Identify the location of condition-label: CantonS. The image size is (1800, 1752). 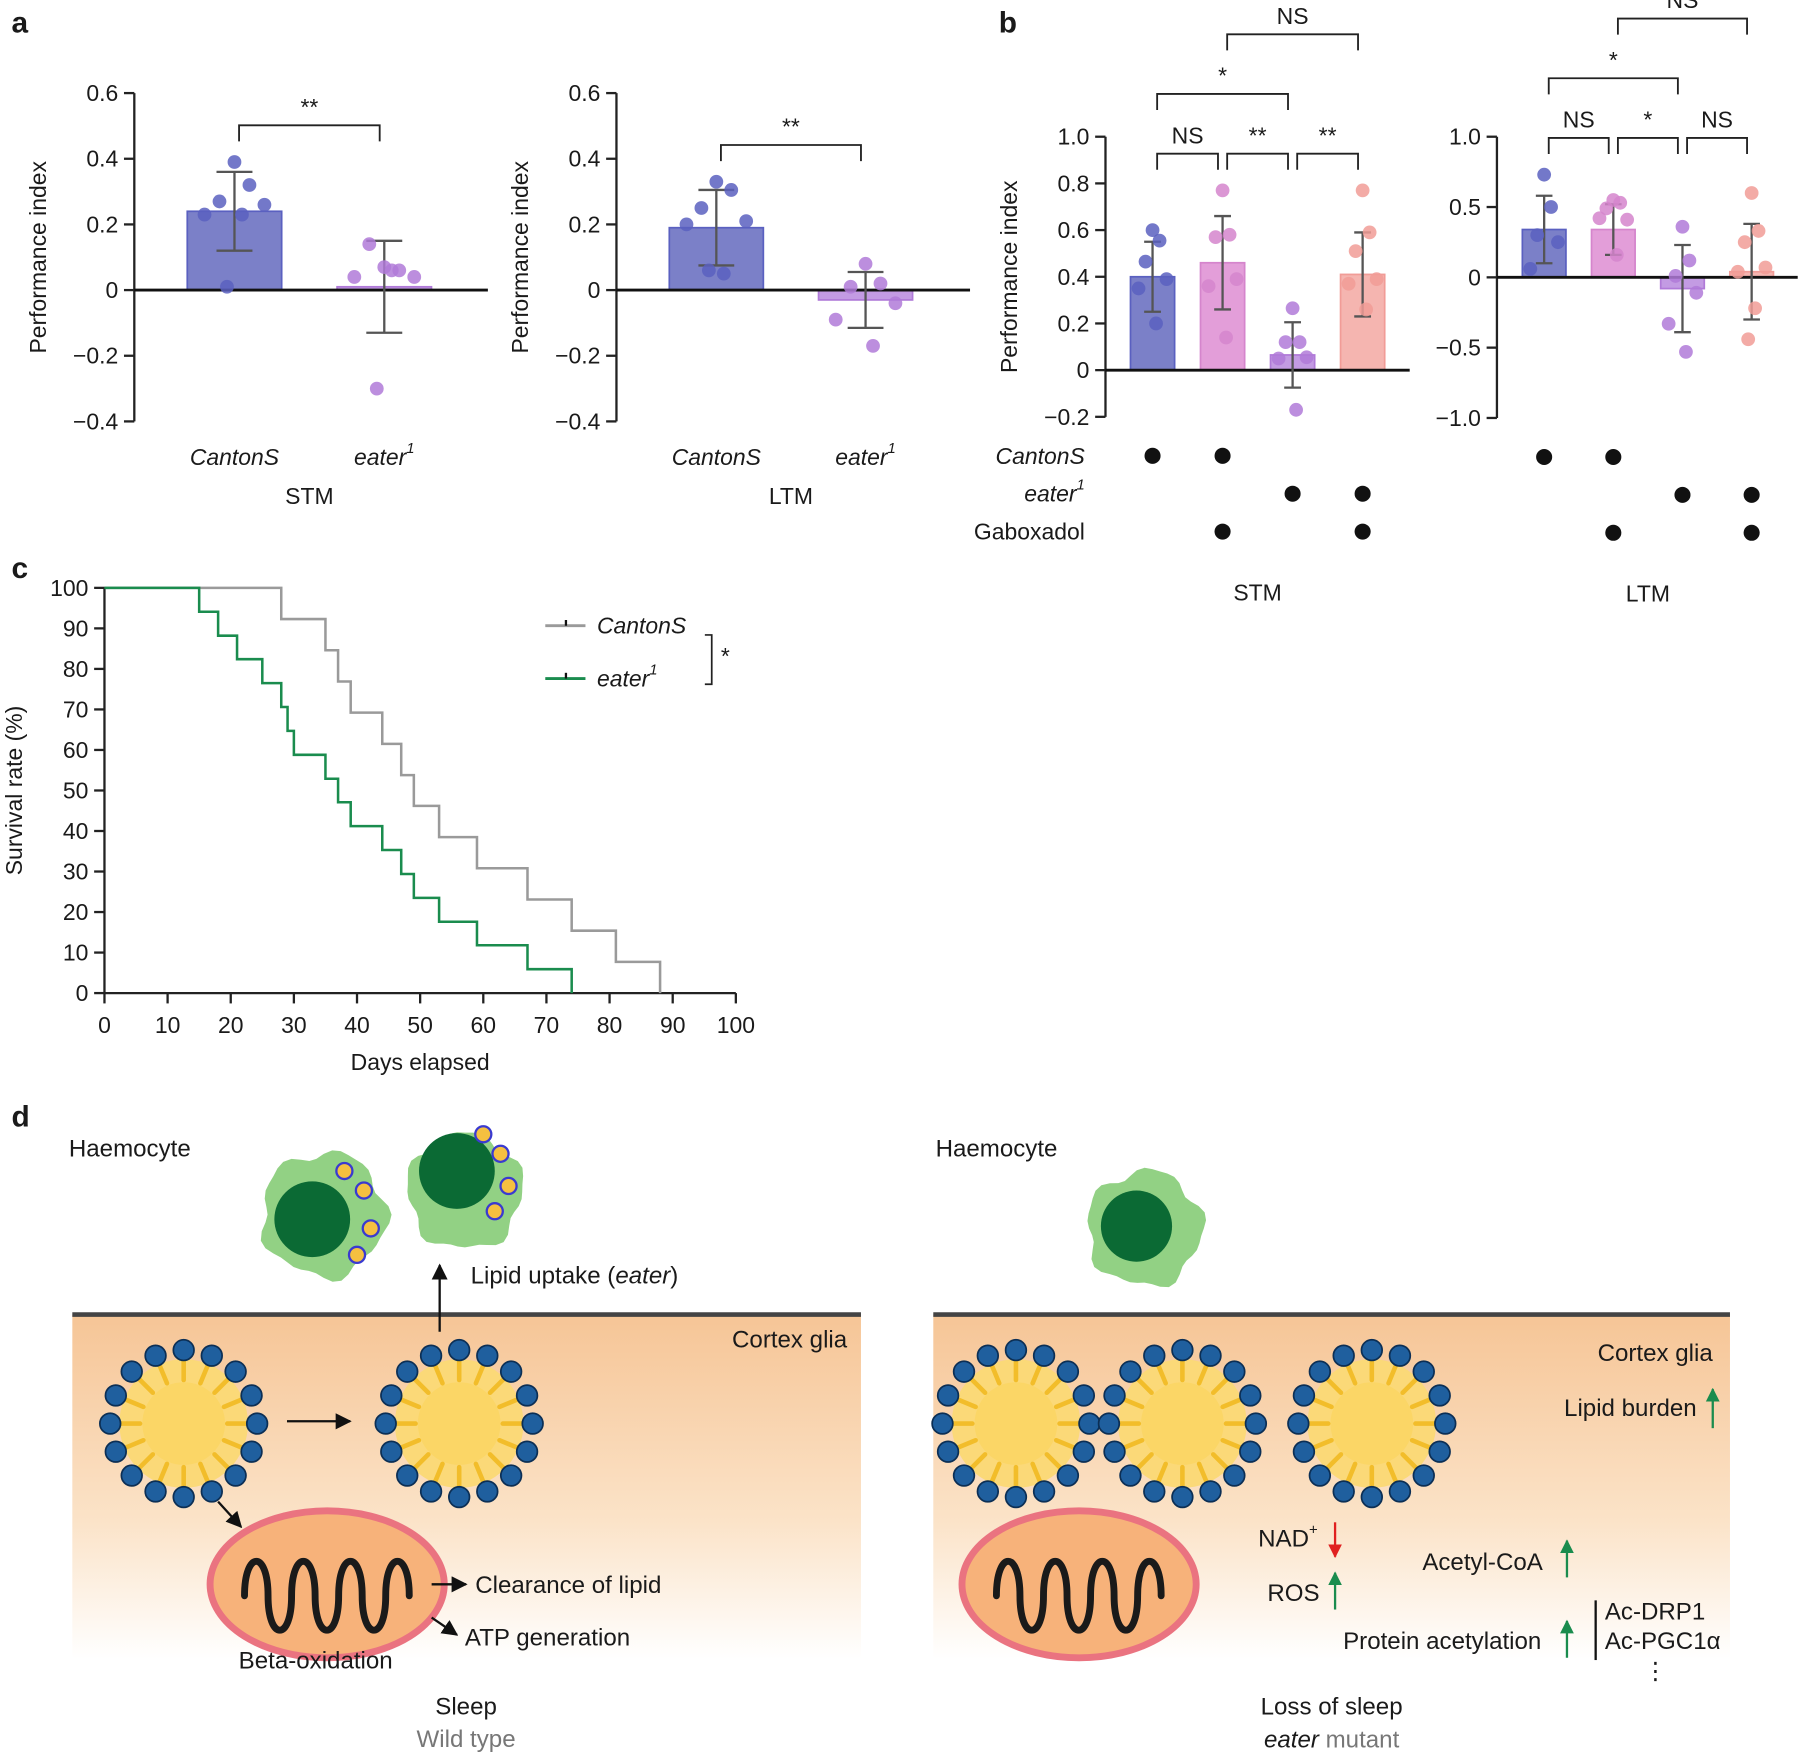
(1041, 456).